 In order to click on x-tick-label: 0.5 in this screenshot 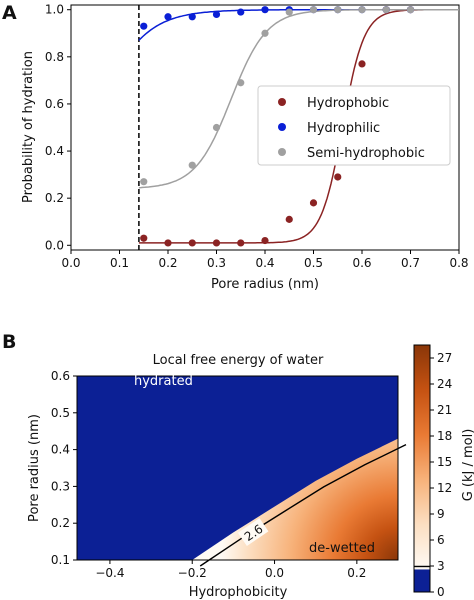, I will do `click(313, 263)`.